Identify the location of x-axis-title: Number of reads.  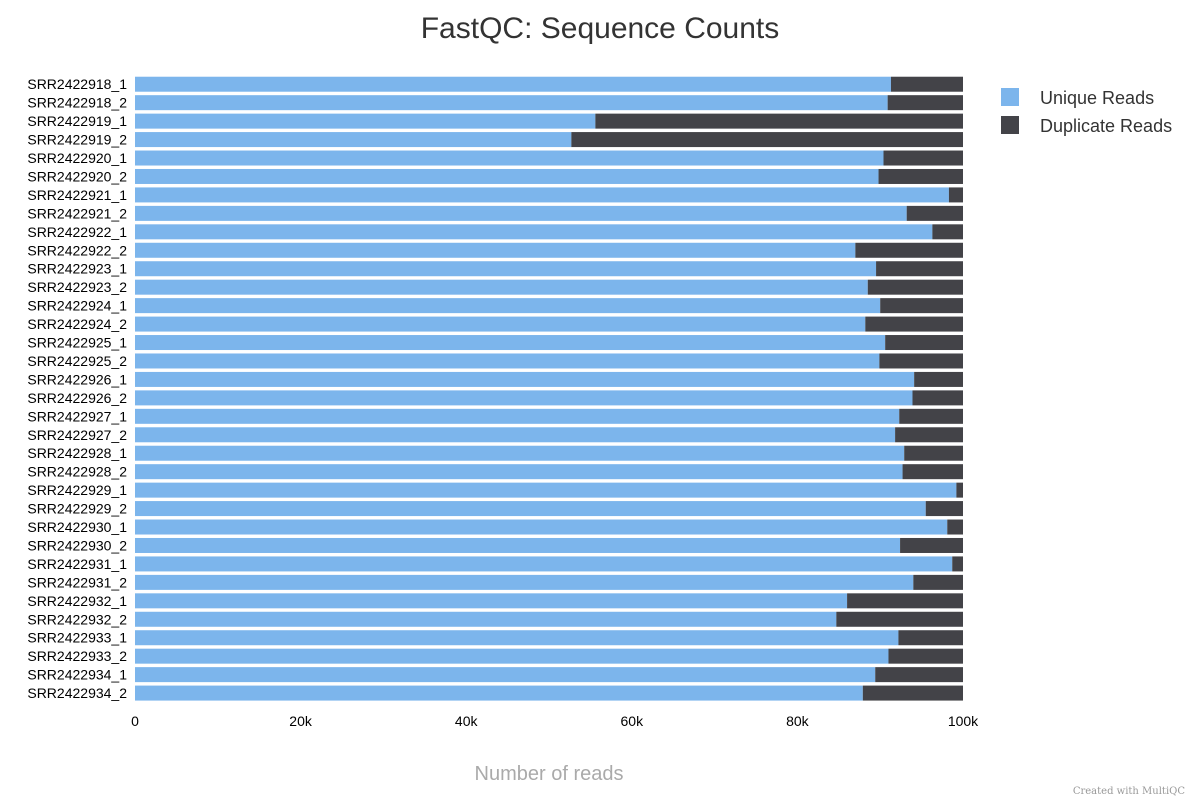
(549, 774).